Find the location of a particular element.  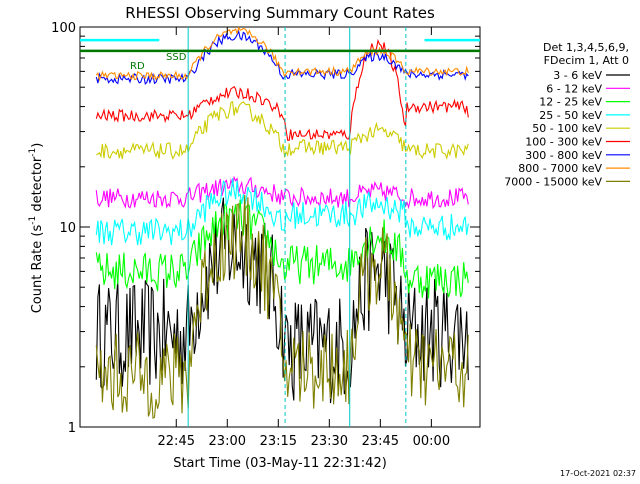

y-axis-label-main: Count Rate (s is located at coordinates (37, 269).